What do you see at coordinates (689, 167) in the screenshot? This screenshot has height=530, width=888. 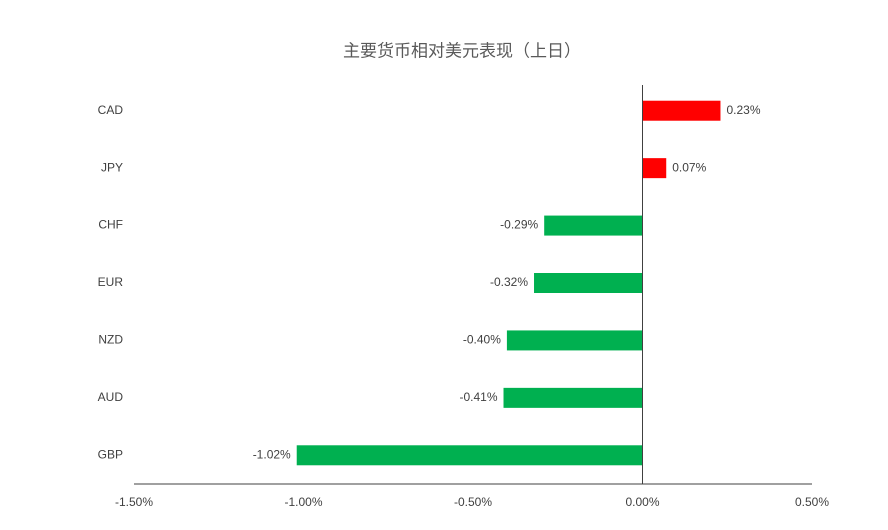 I see `value-label: 0.07%` at bounding box center [689, 167].